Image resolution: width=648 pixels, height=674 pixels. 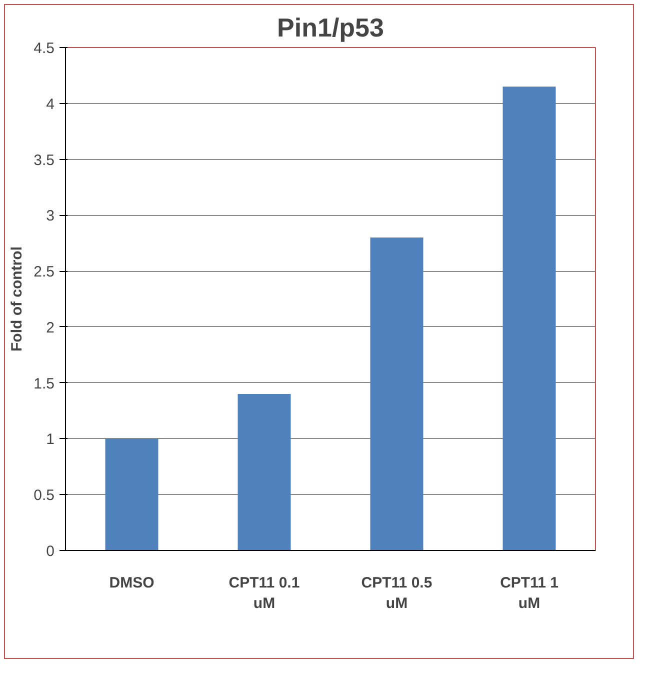 I want to click on y-tick-label: 2, so click(x=50, y=327).